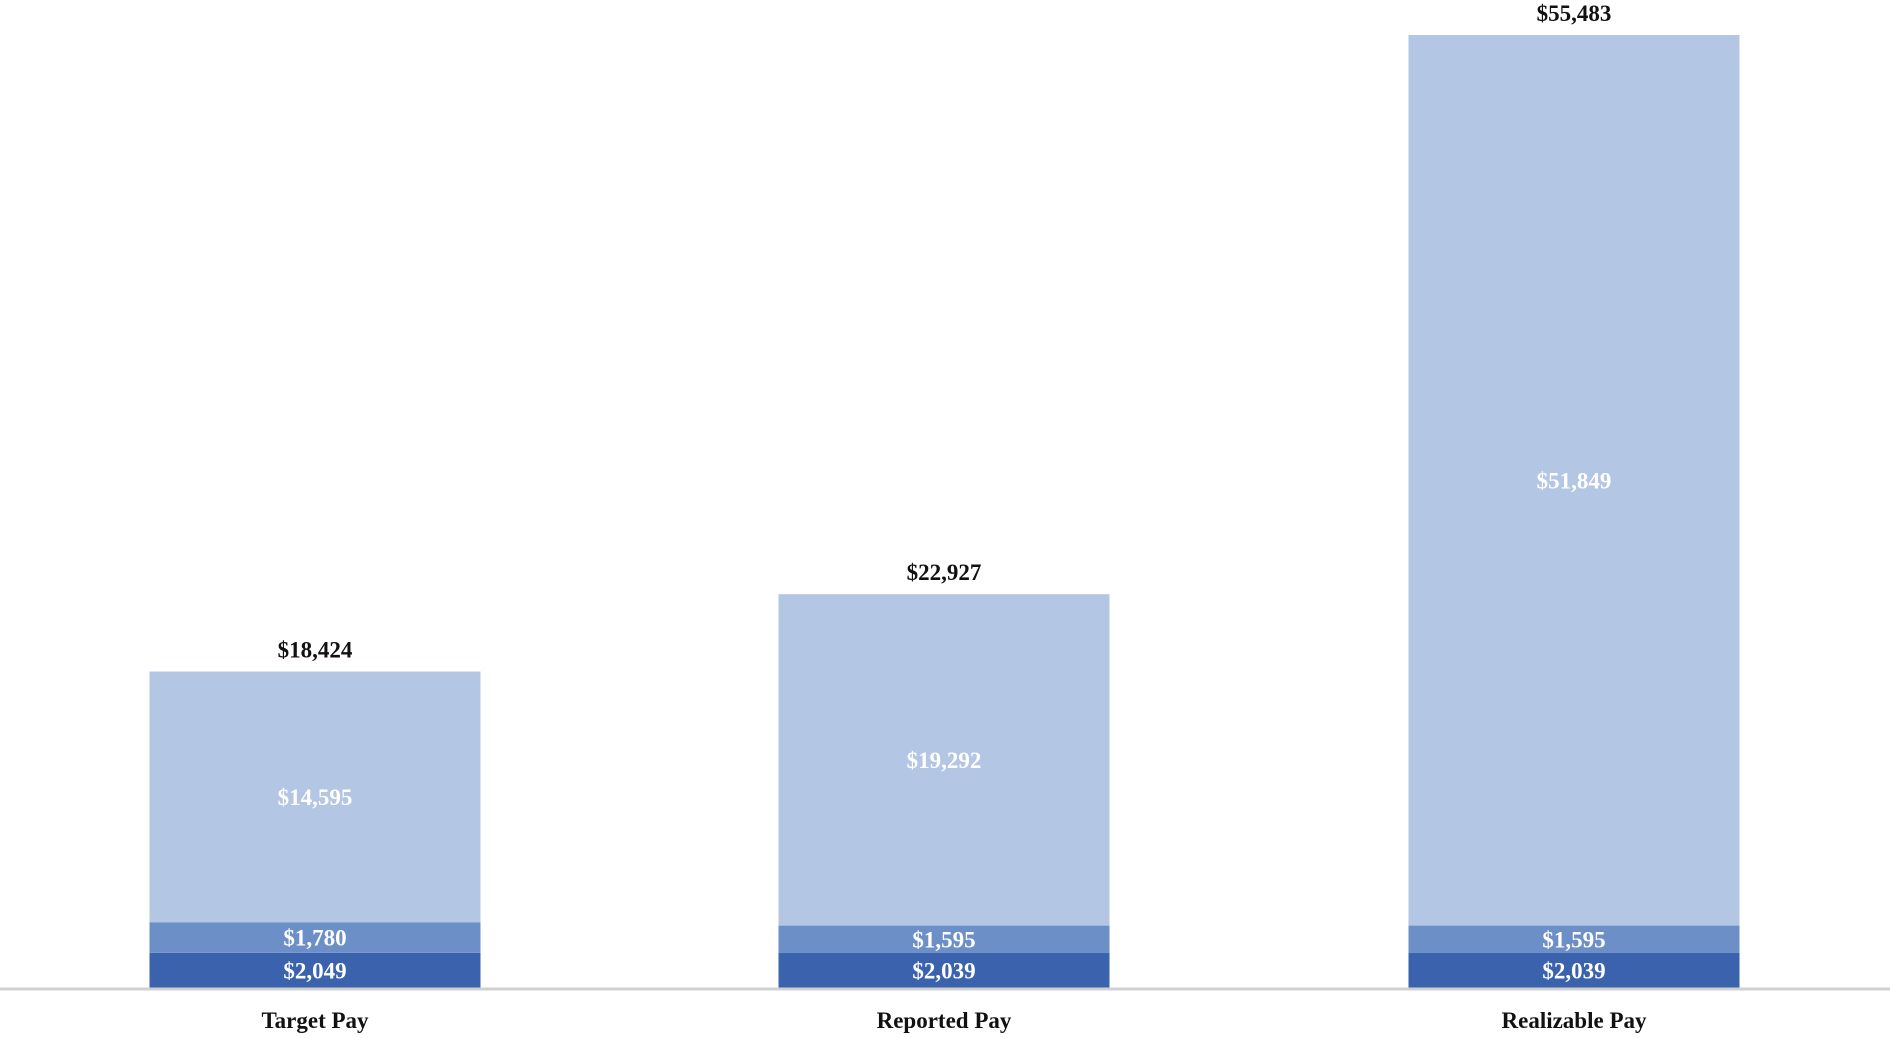 Image resolution: width=1890 pixels, height=1038 pixels. I want to click on data-label: $14,595, so click(315, 797).